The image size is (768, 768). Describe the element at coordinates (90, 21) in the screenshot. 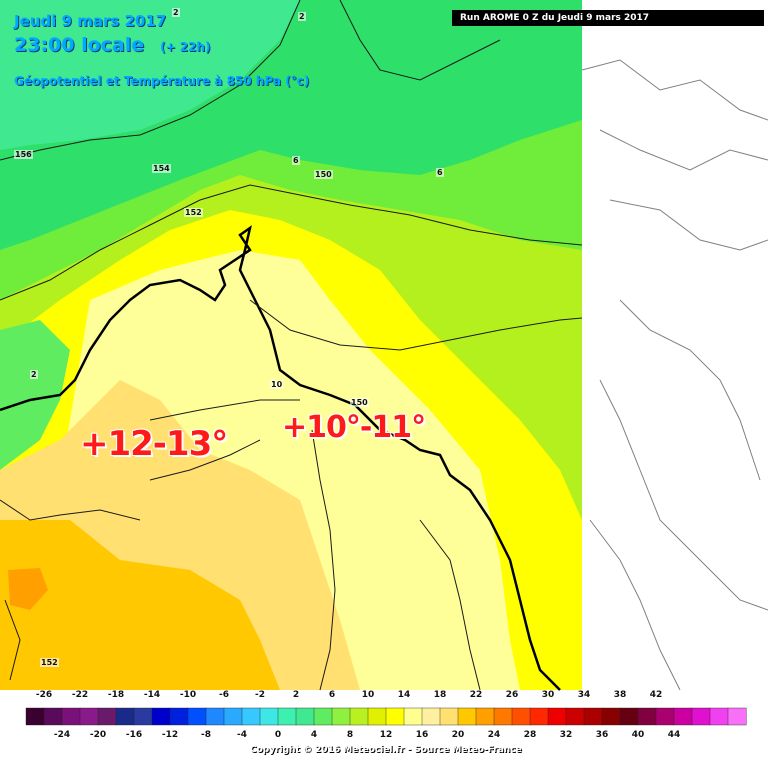

I see `forecast-date: Jeudi 9 mars 2017` at that location.